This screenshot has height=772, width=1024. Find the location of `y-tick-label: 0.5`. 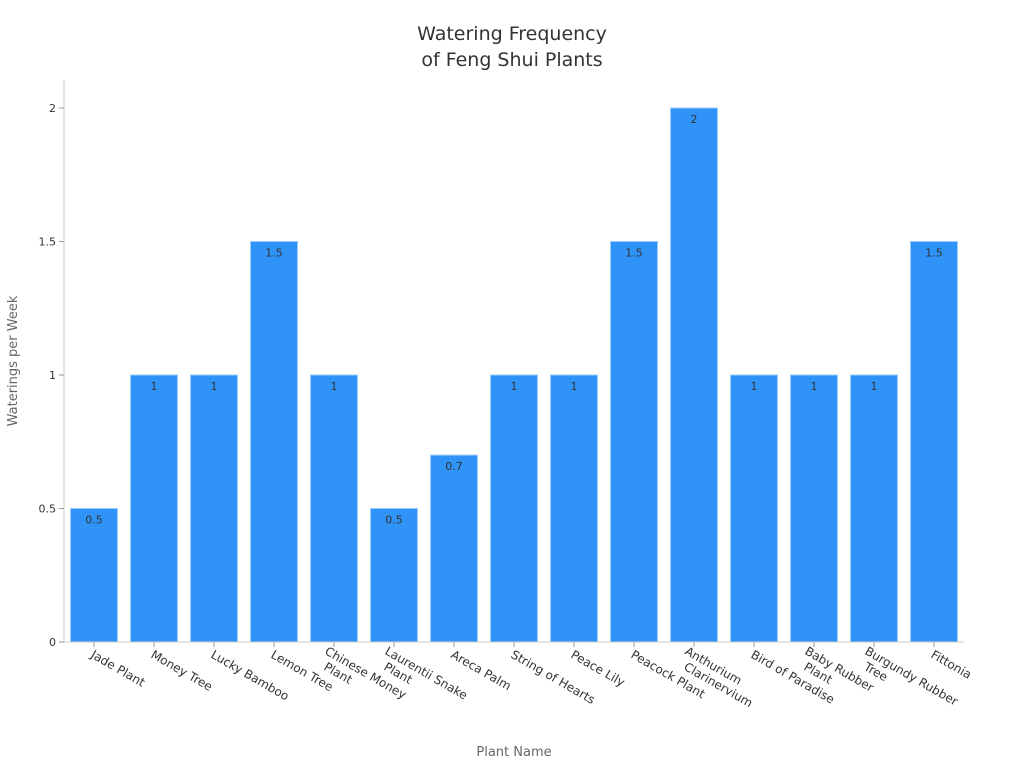

y-tick-label: 0.5 is located at coordinates (48, 509).